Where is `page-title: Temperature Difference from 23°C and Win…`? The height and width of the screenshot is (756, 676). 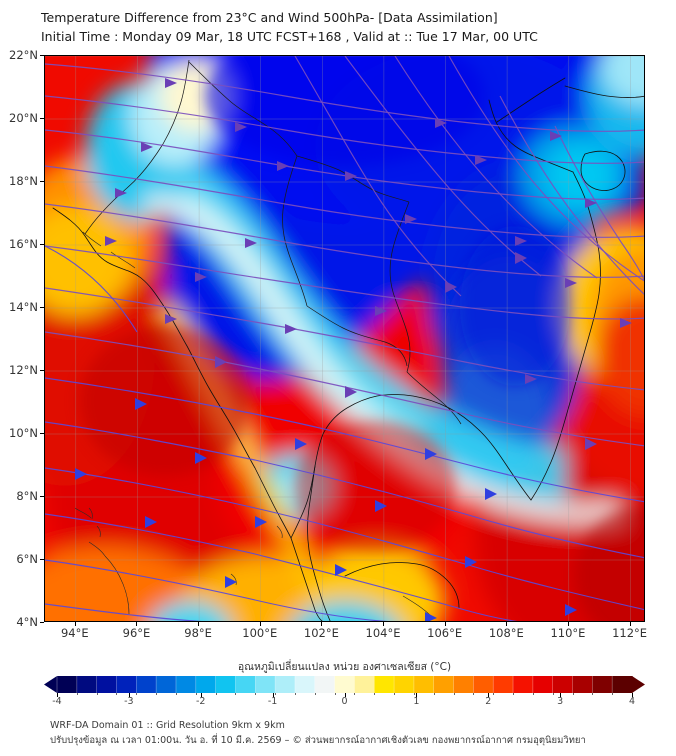
page-title: Temperature Difference from 23°C and Win… is located at coordinates (269, 17).